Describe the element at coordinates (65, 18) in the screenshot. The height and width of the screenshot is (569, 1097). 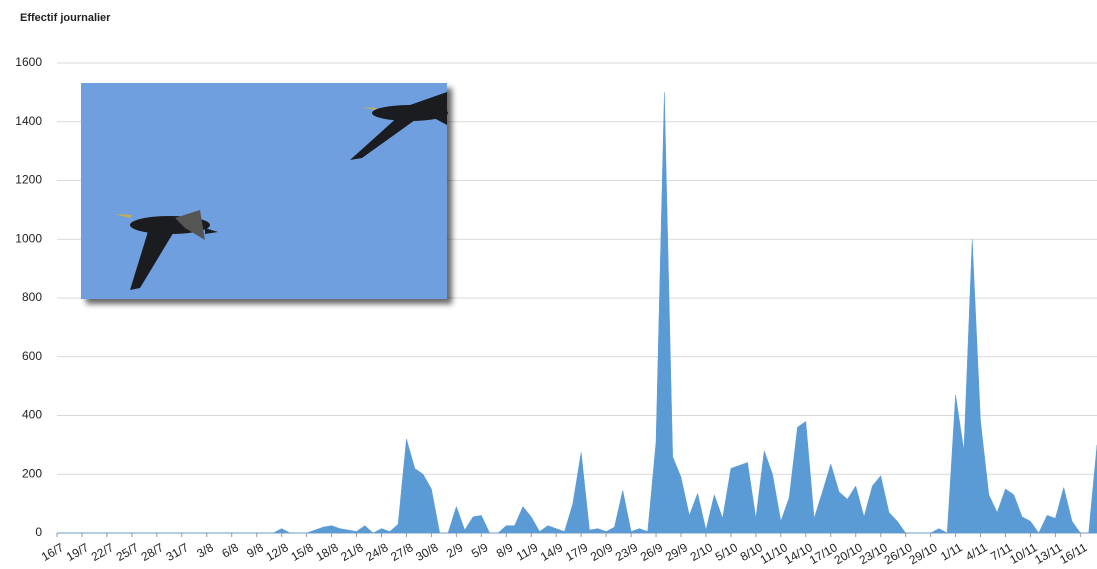
I see `chart-title: Effectif journalier` at that location.